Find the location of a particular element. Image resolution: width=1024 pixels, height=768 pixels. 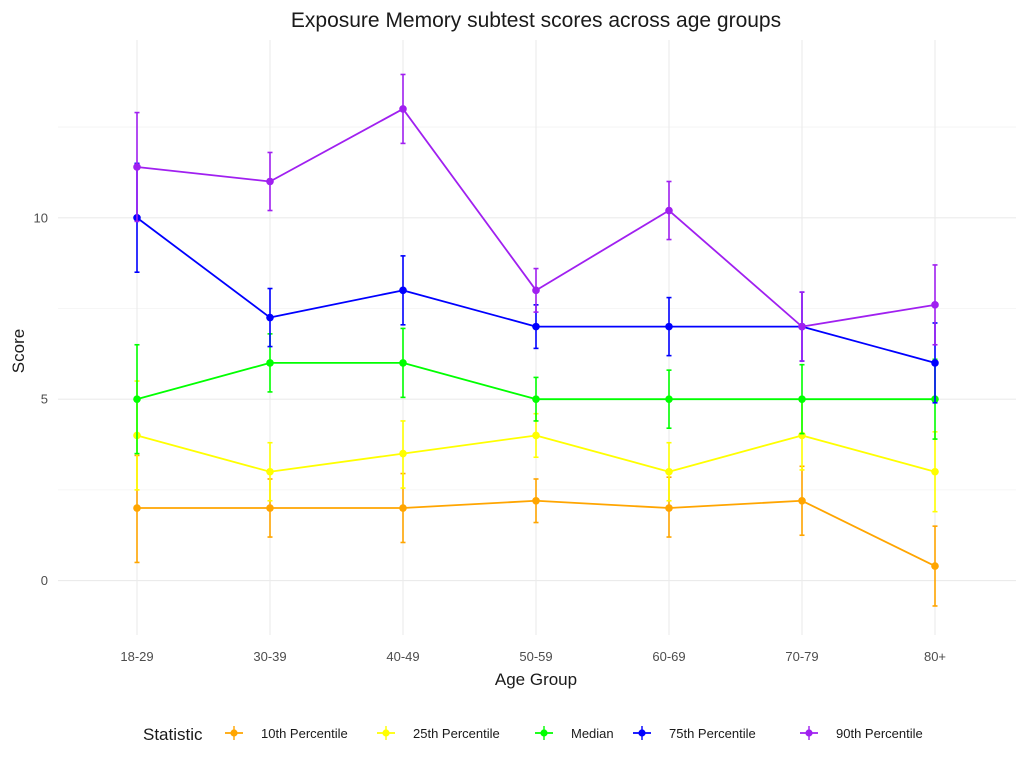

y-tick-label: 10 is located at coordinates (41, 217).